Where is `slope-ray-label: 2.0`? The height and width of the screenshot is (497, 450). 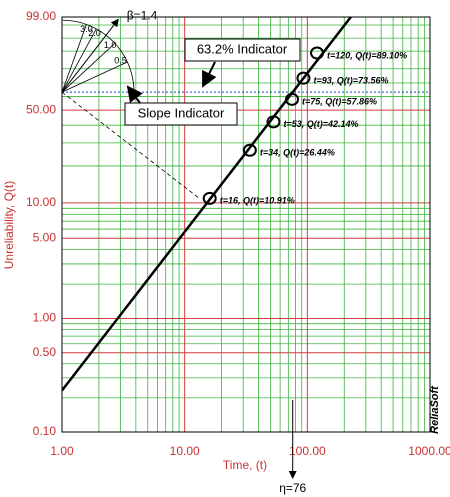
slope-ray-label: 2.0 is located at coordinates (94, 33).